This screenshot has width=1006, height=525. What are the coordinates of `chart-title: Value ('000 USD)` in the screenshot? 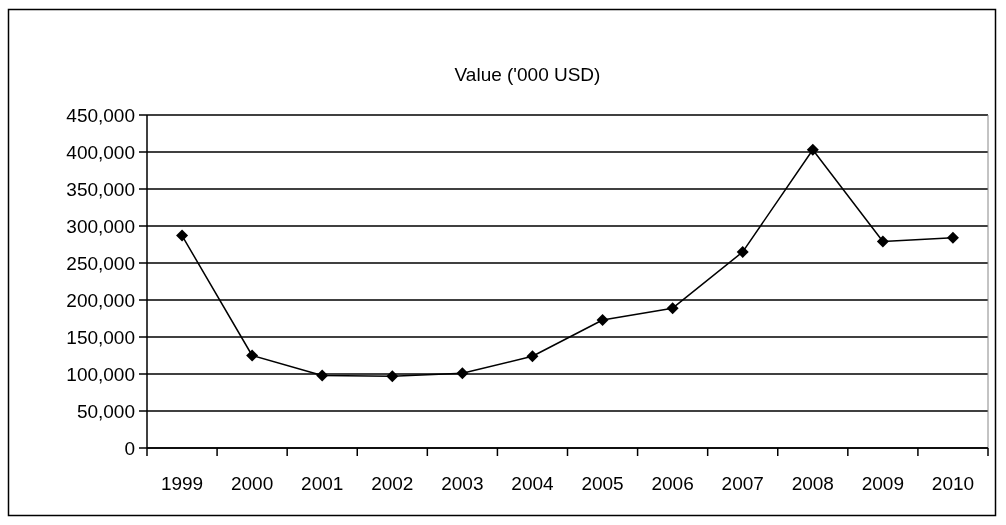 It's located at (527, 74).